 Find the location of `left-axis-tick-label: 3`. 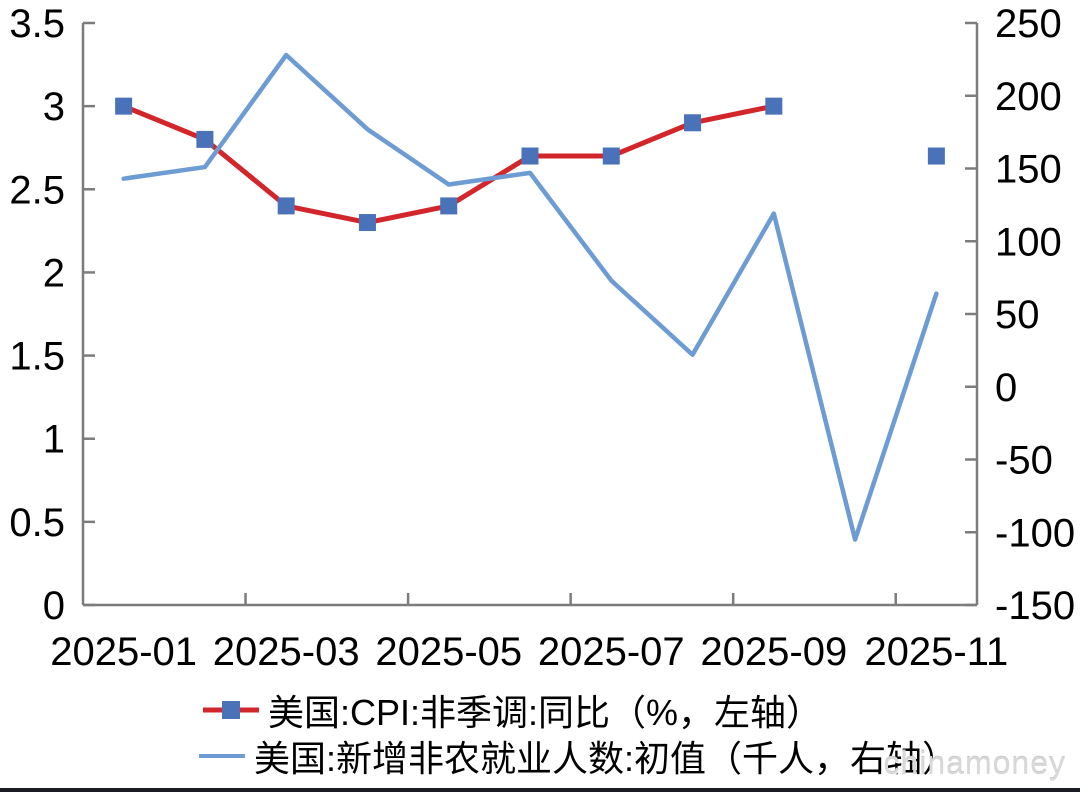

left-axis-tick-label: 3 is located at coordinates (54, 107).